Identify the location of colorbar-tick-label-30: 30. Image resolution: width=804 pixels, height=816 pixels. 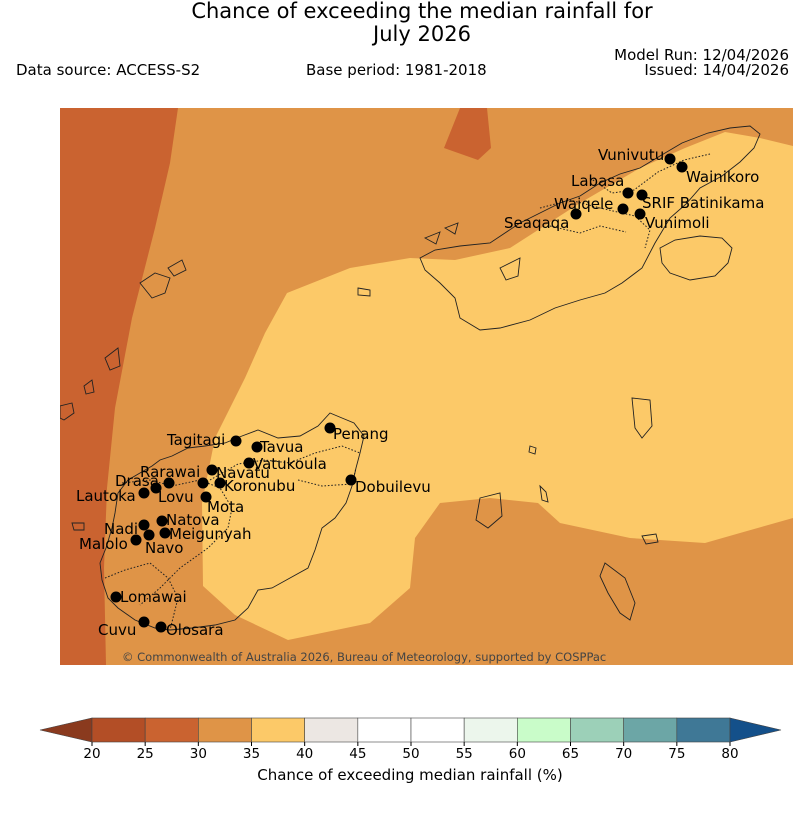
(198, 754).